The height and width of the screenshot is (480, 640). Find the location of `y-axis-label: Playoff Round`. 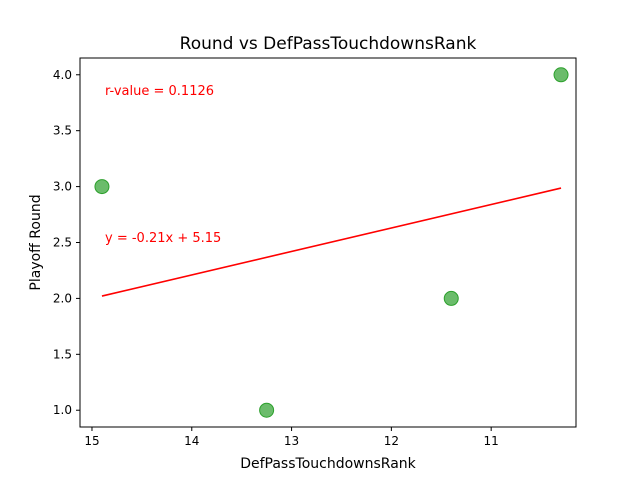

y-axis-label: Playoff Round is located at coordinates (36, 242).